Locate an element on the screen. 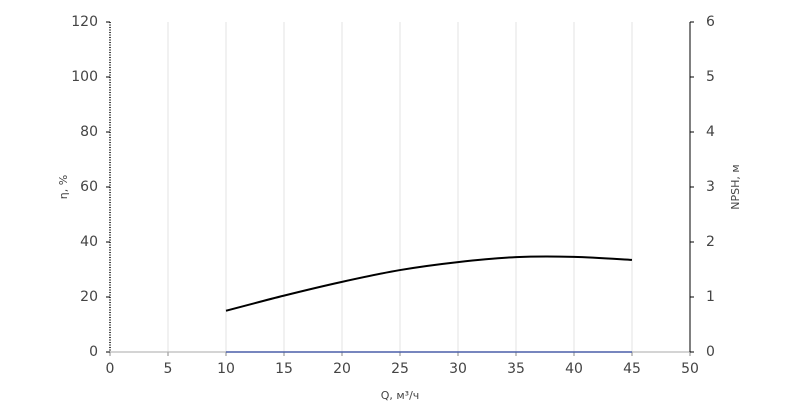  y-tick-label: 40 is located at coordinates (89, 242).